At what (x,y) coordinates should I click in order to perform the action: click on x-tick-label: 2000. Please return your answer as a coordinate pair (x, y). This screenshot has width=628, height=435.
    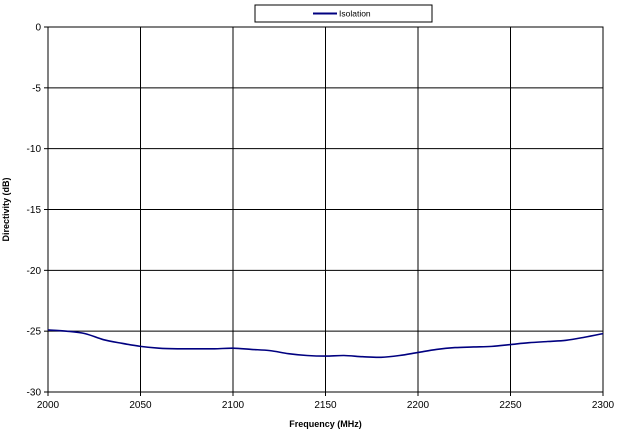
    Looking at the image, I should click on (48, 405).